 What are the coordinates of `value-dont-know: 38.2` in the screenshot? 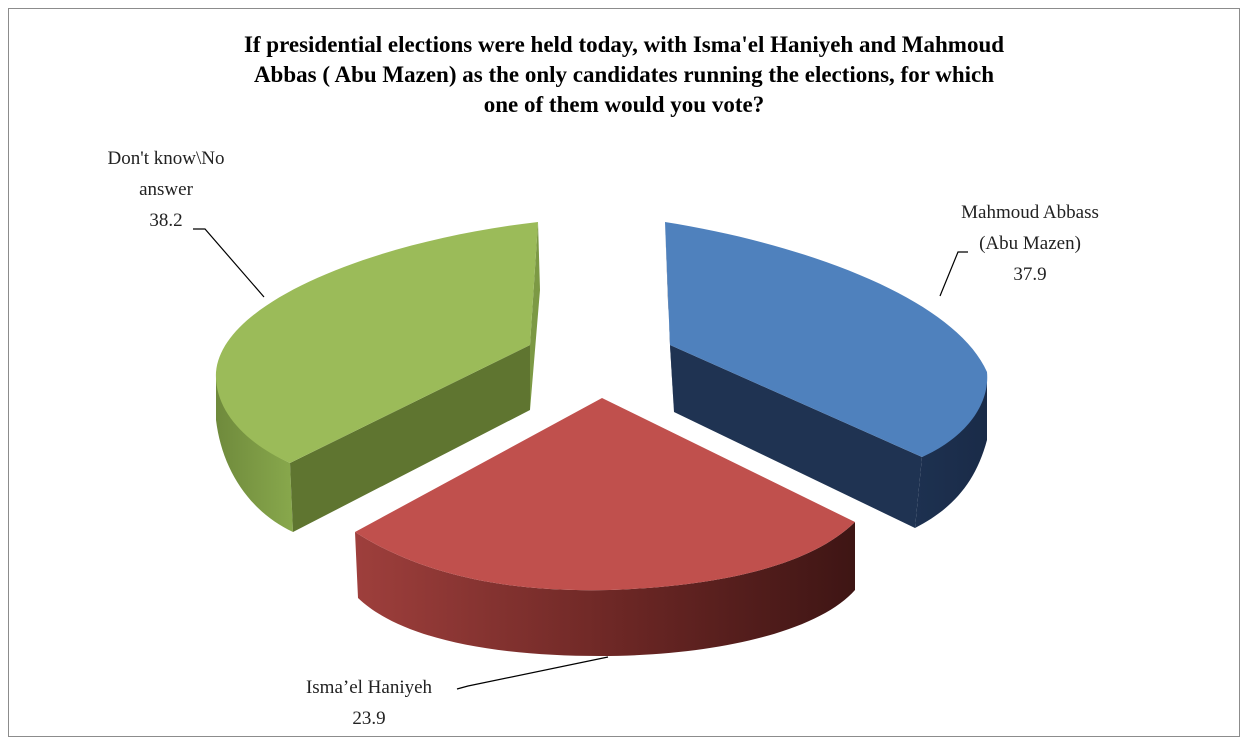 It's located at (165, 220).